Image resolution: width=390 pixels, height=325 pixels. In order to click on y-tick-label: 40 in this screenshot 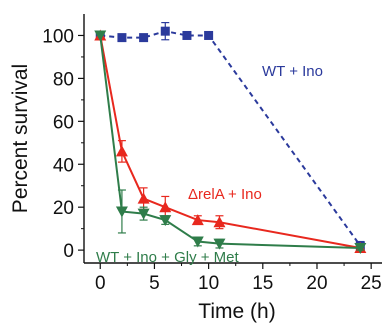, I will do `click(63, 165)`.